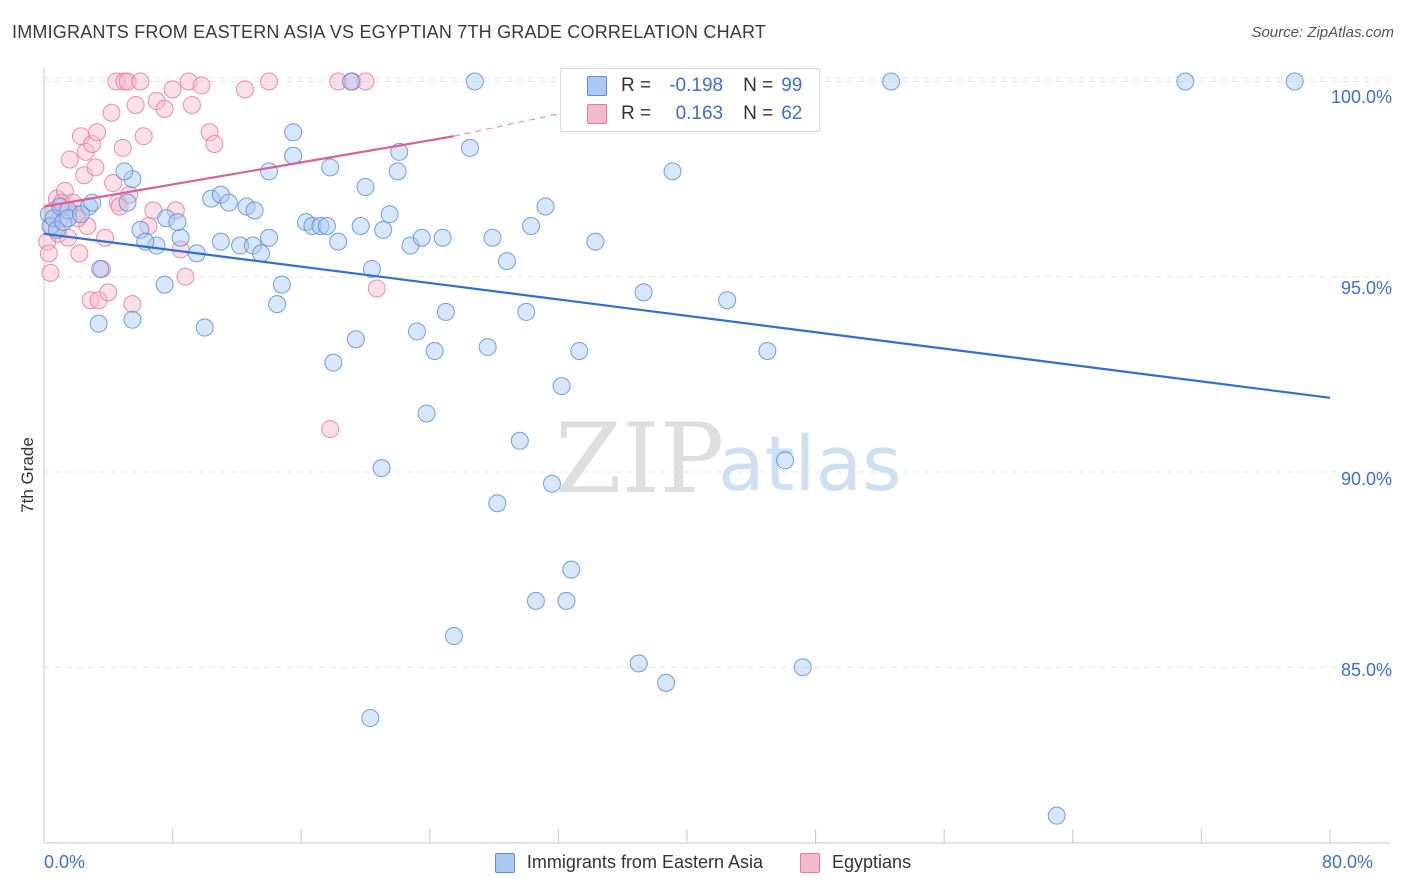 The image size is (1406, 892). I want to click on legend-item-egyptians: Egyptians, so click(855, 862).